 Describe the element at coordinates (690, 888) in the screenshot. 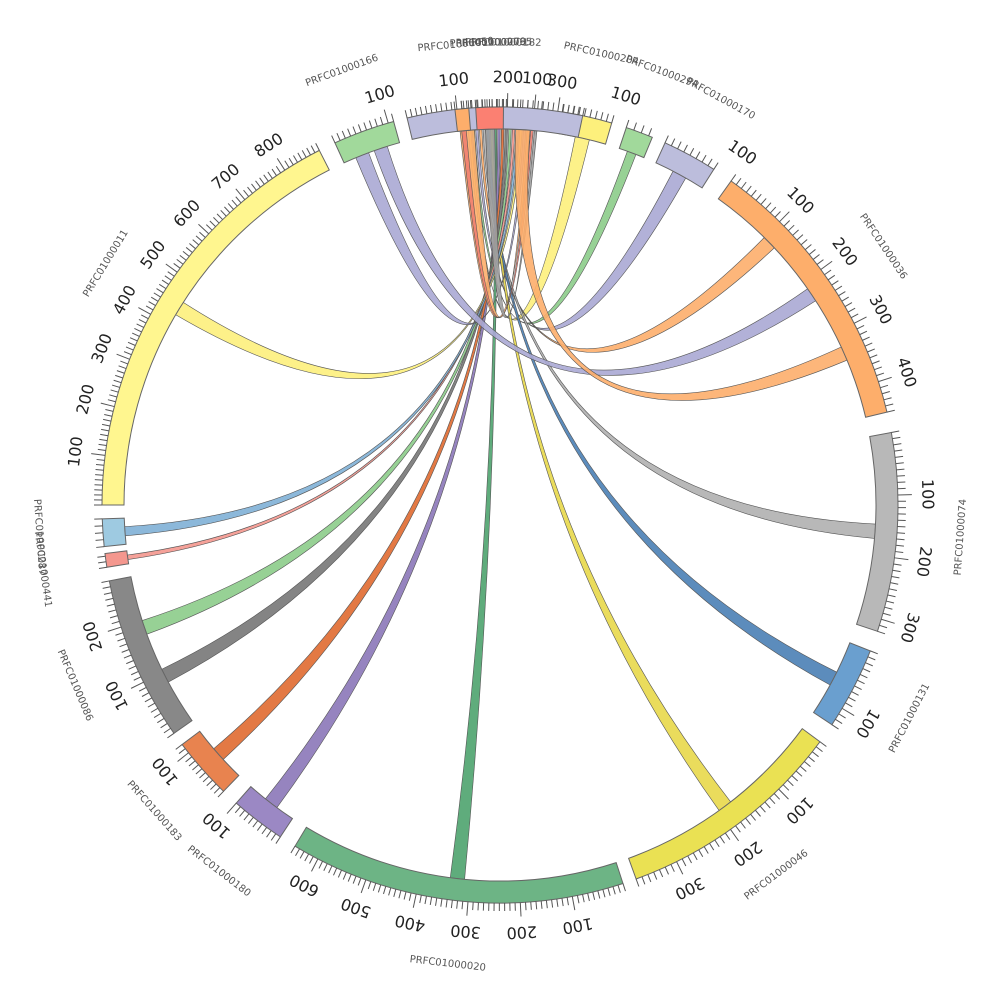

I see `tick-label-PRFC01000046-300: 300` at that location.